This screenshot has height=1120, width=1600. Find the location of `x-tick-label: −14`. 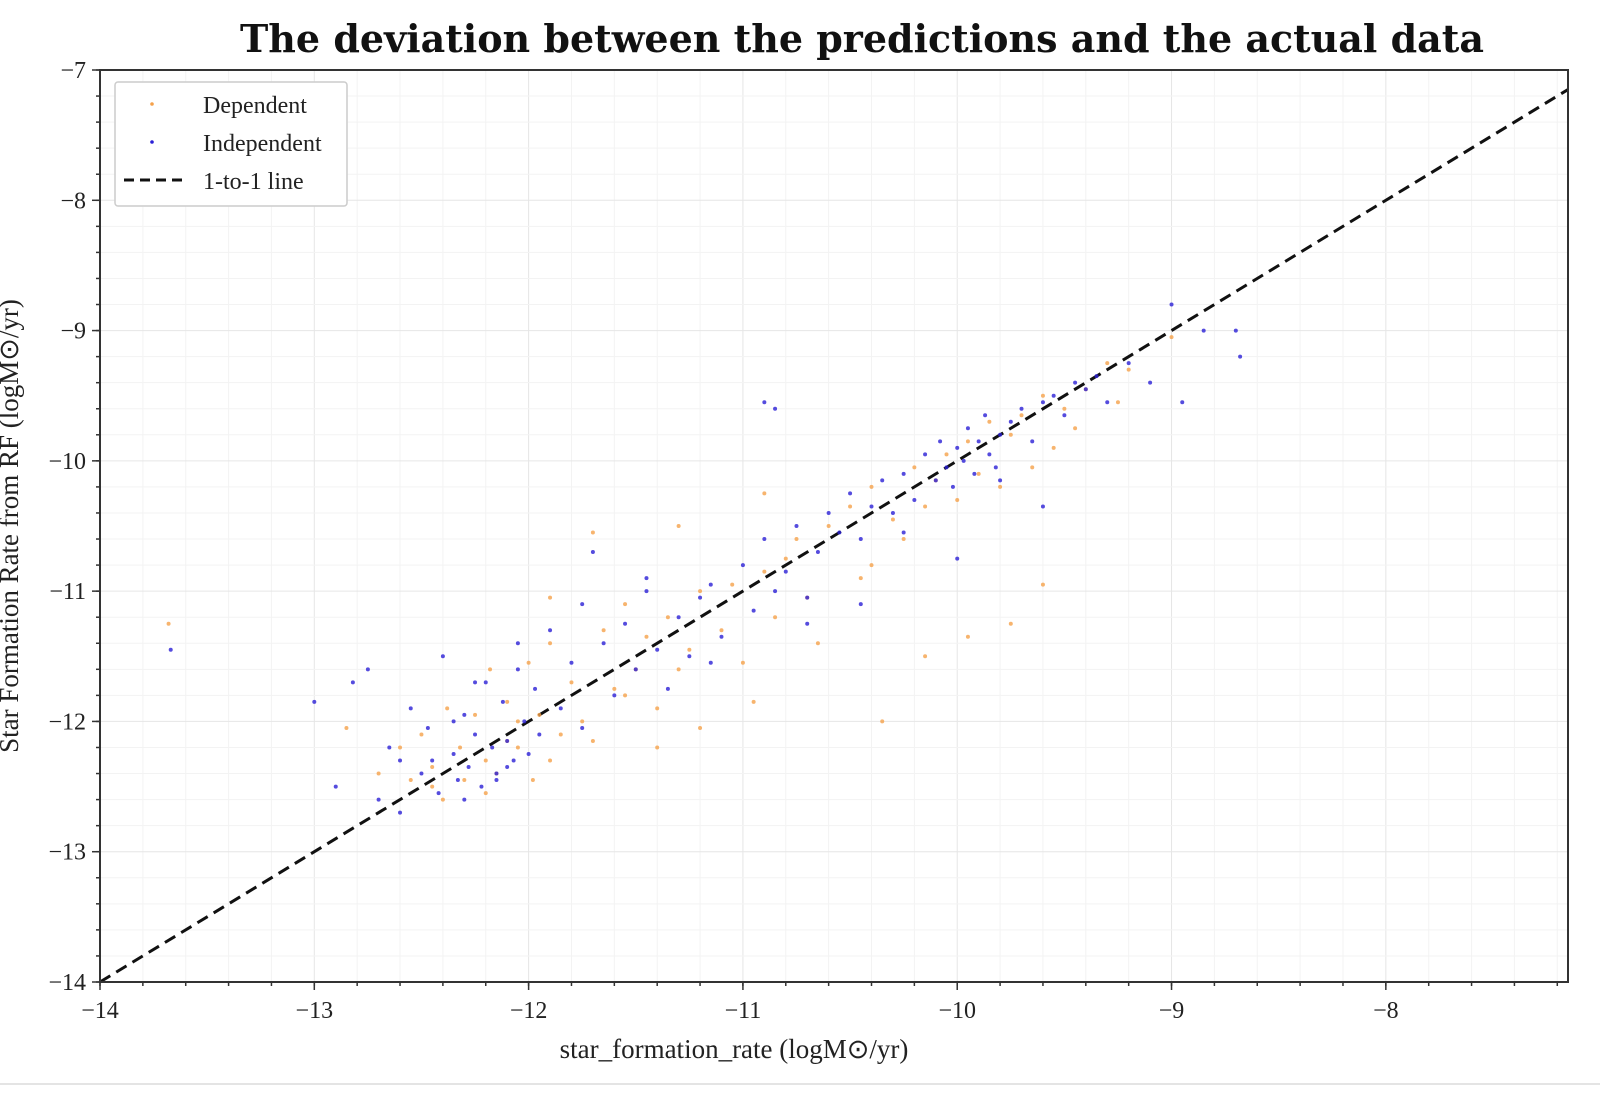

x-tick-label: −14 is located at coordinates (100, 1011).